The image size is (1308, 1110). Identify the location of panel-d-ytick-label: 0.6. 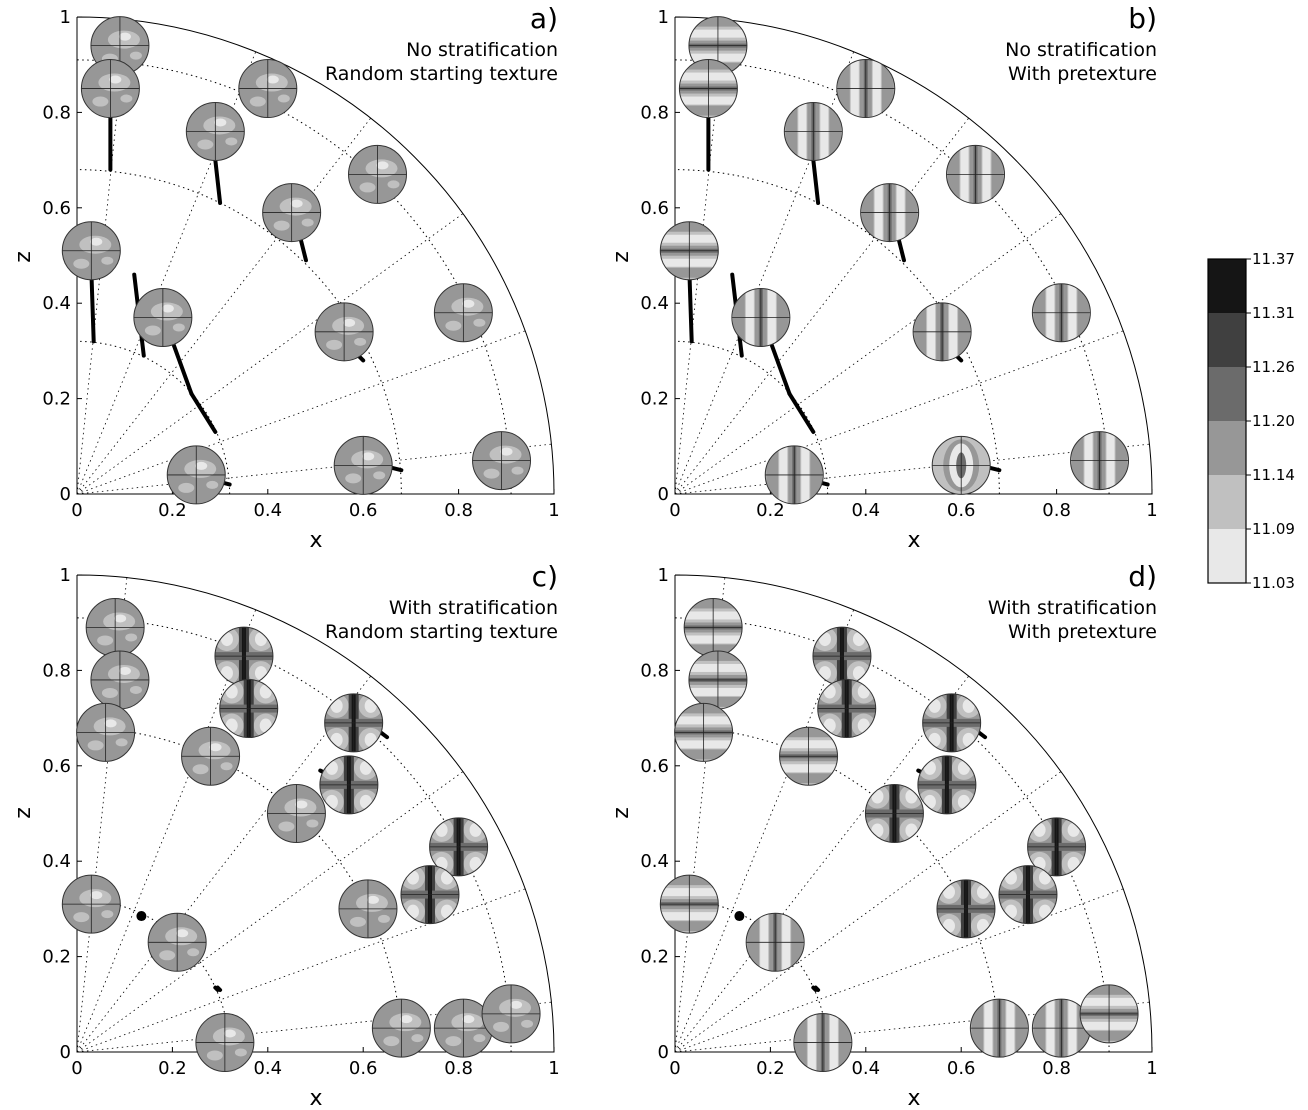
(654, 766).